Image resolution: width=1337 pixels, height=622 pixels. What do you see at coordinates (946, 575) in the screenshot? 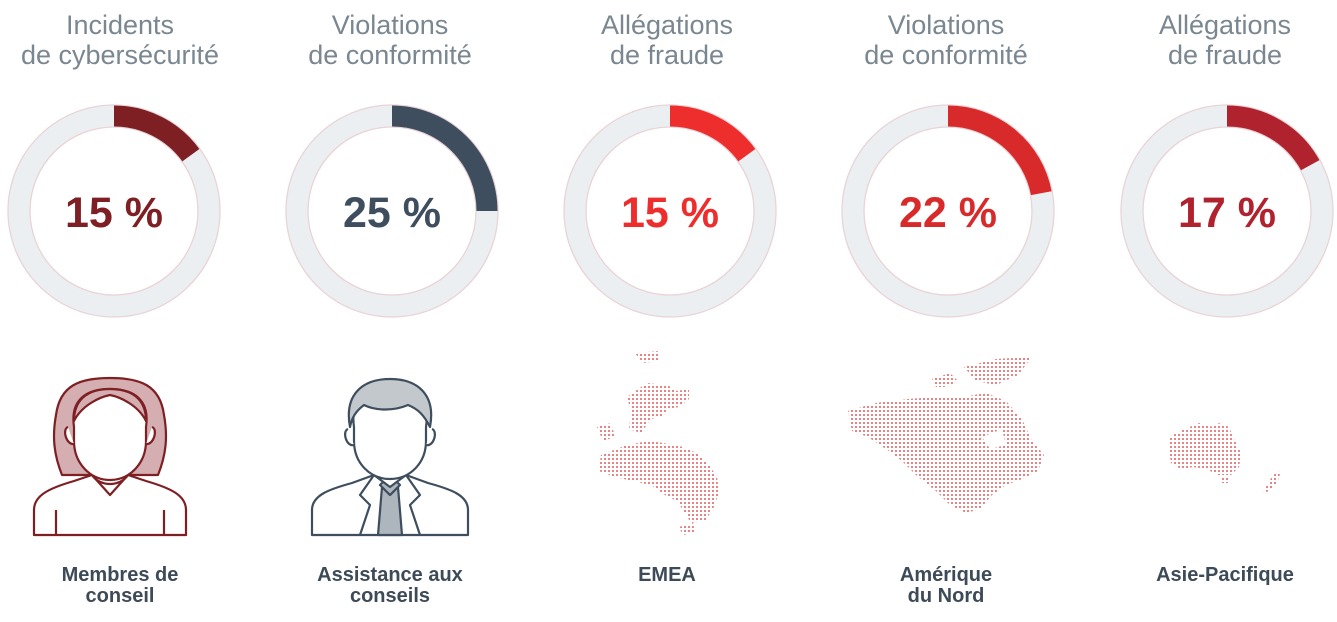
I see `category-label-line: Amérique` at bounding box center [946, 575].